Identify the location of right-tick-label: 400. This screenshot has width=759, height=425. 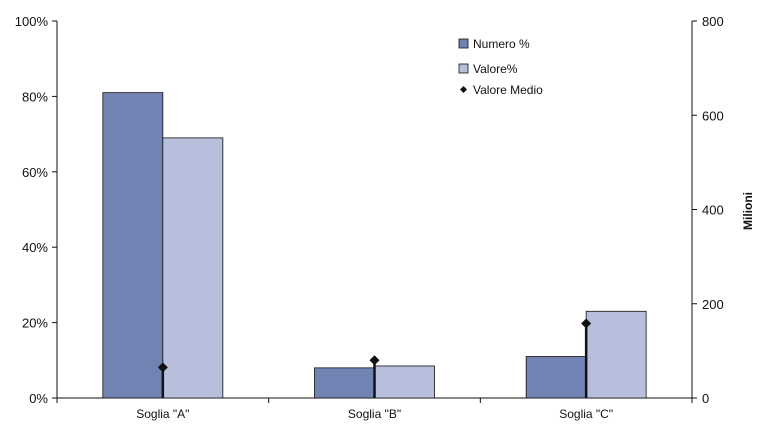
(713, 210).